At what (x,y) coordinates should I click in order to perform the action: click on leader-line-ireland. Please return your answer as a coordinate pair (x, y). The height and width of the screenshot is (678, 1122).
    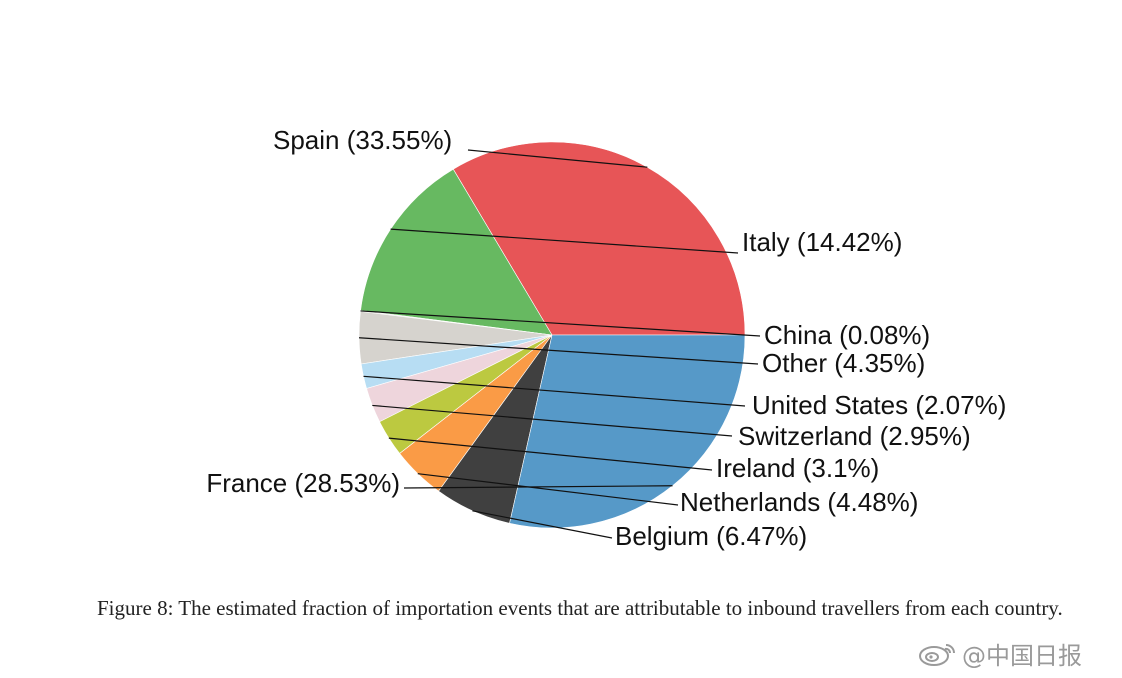
    Looking at the image, I should click on (550, 454).